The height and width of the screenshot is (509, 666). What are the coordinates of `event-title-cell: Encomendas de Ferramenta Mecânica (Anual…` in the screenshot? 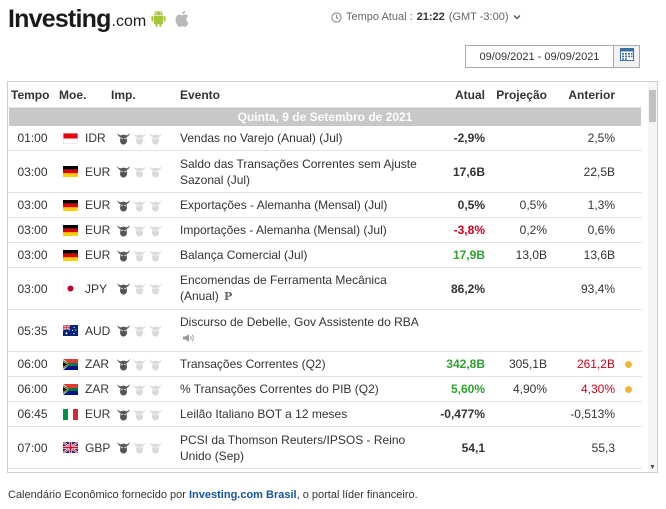 It's located at (300, 288).